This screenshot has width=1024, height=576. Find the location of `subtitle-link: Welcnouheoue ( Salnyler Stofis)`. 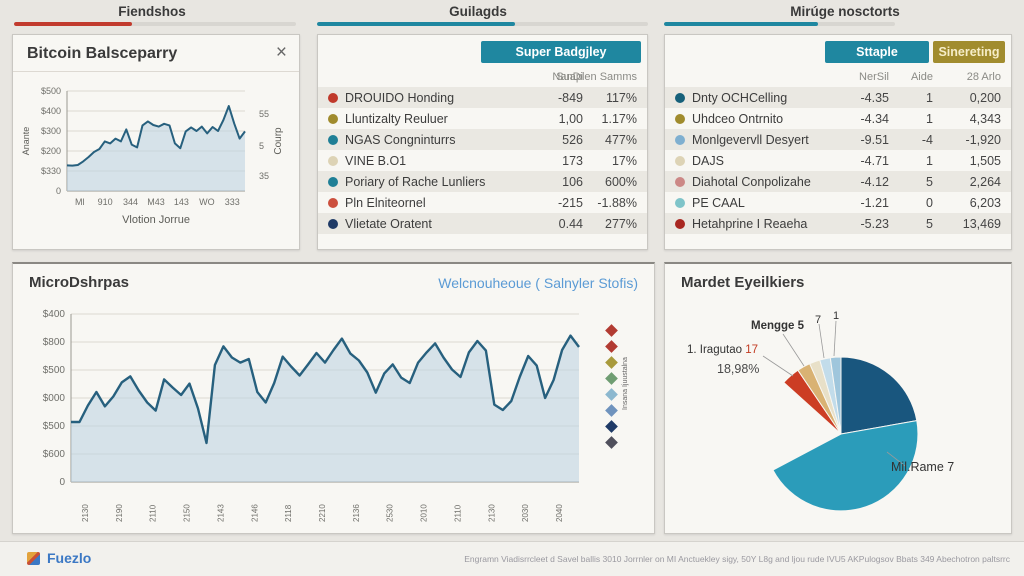

subtitle-link: Welcnouheoue ( Salnyler Stofis) is located at coordinates (538, 282).